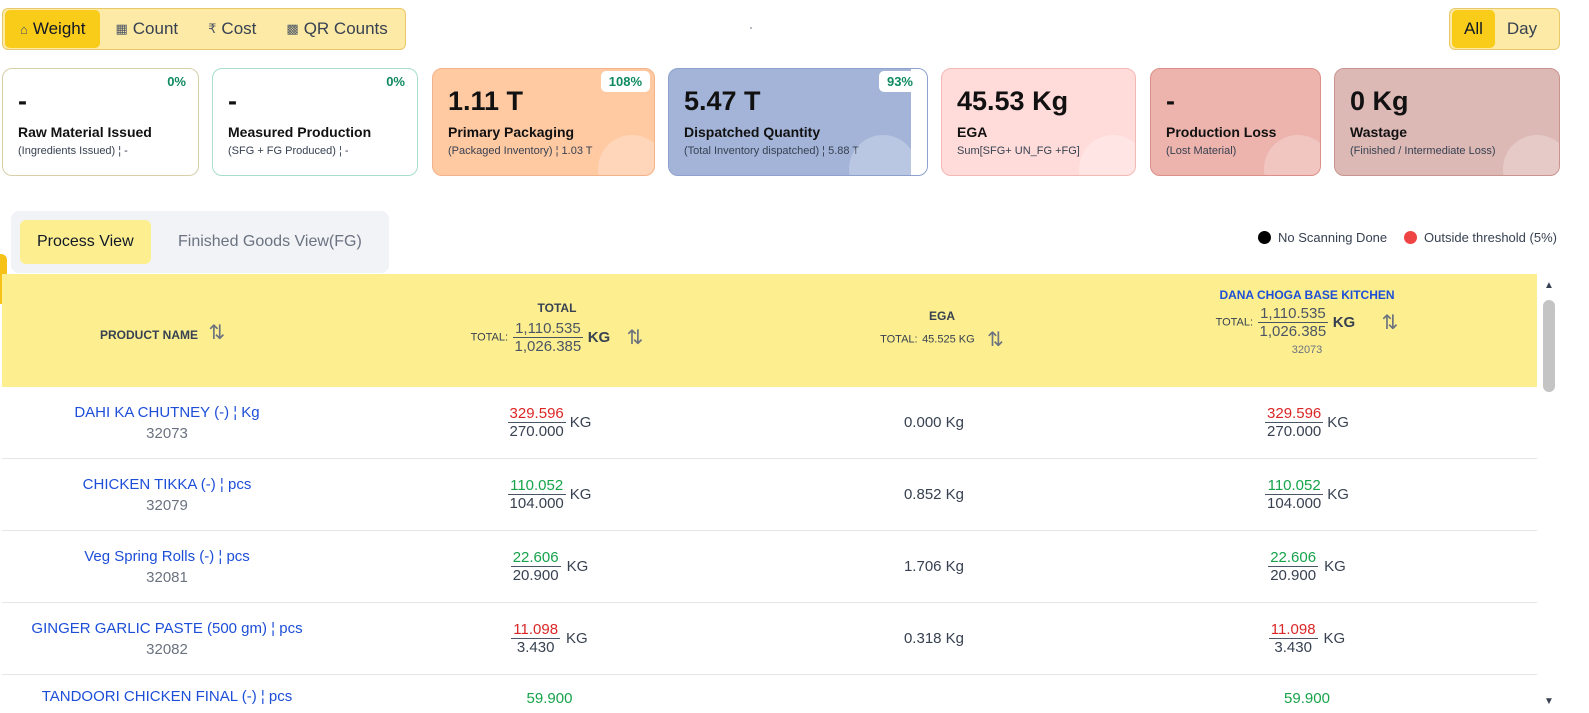  What do you see at coordinates (167, 556) in the screenshot?
I see `product-link: Veg Spring Rolls (-) ¦ pcs` at bounding box center [167, 556].